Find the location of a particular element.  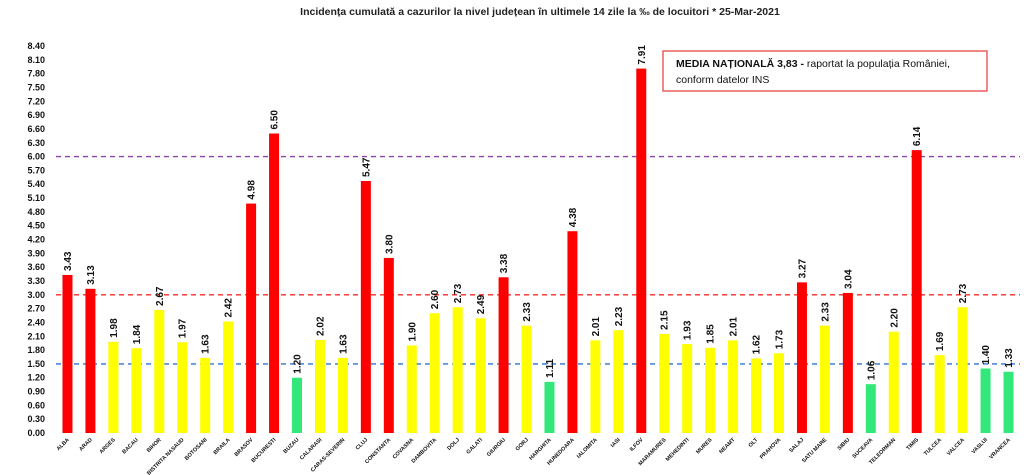

x-tick-label: TIMIS is located at coordinates (913, 444).